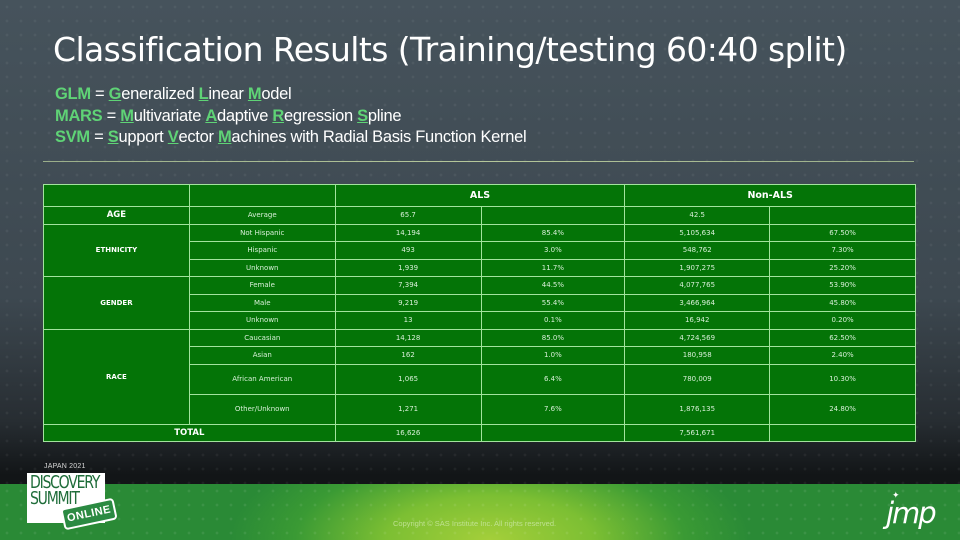  Describe the element at coordinates (553, 302) in the screenshot. I see `als-percent: 55.4%` at that location.